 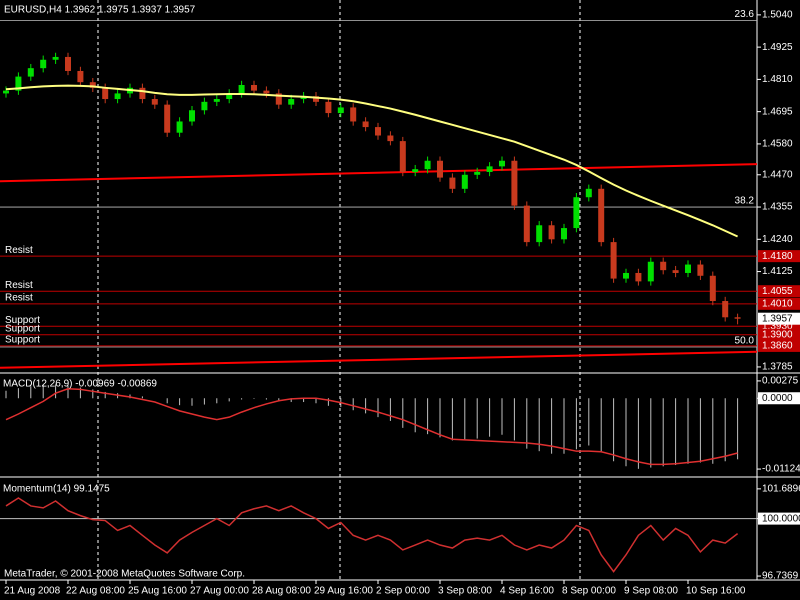 What do you see at coordinates (651, 591) in the screenshot?
I see `x-tick-label: 9 Sep 08:00` at bounding box center [651, 591].